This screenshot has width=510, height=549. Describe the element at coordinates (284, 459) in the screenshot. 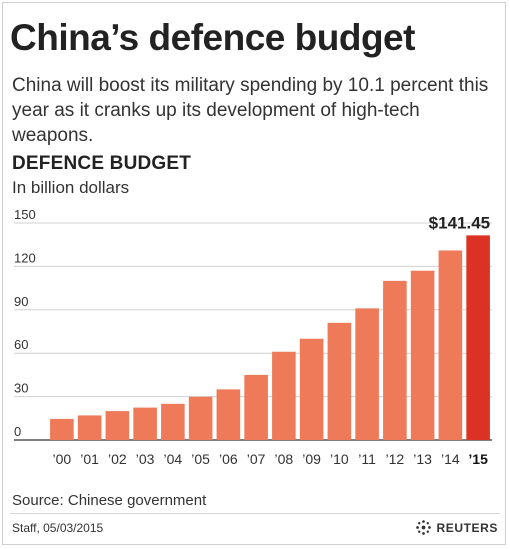

I see `x-tick-label: ’08` at that location.